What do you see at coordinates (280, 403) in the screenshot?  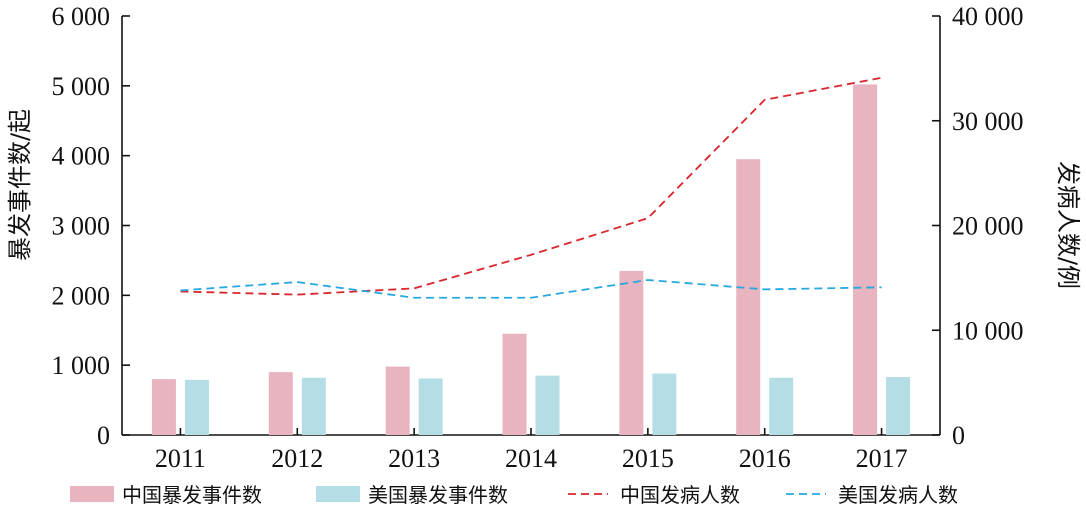 I see `china-bar-2012` at bounding box center [280, 403].